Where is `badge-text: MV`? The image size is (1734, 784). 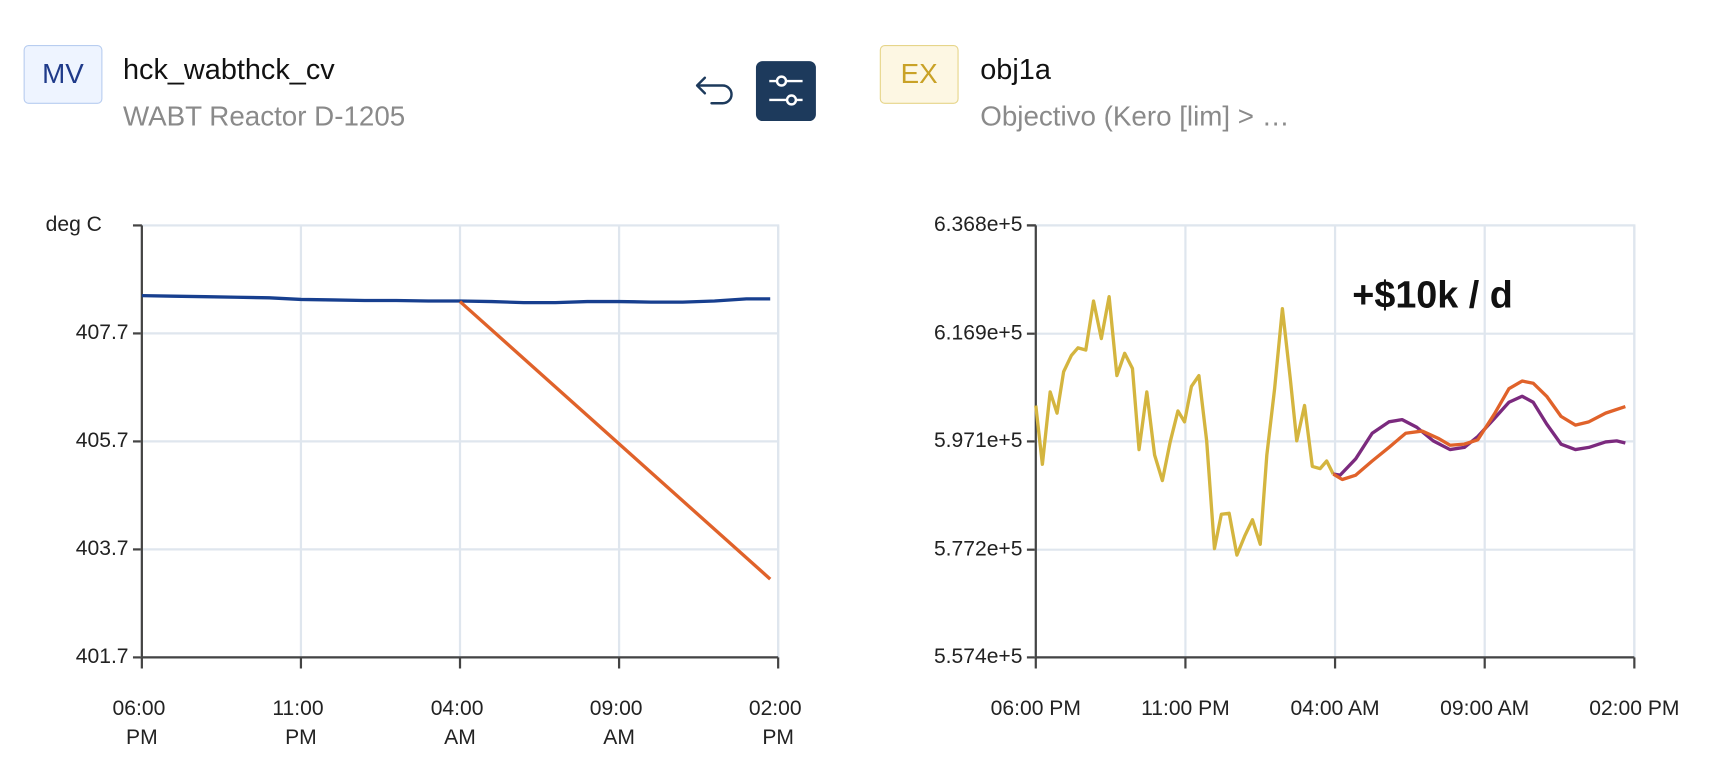
badge-text: MV is located at coordinates (63, 73).